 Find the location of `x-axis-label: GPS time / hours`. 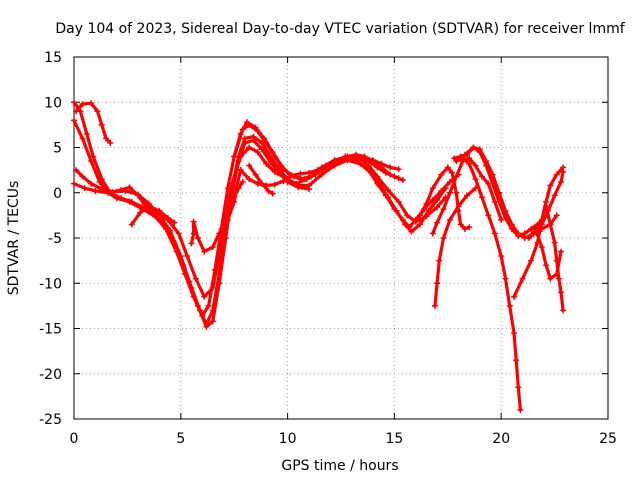

x-axis-label: GPS time / hours is located at coordinates (339, 466).